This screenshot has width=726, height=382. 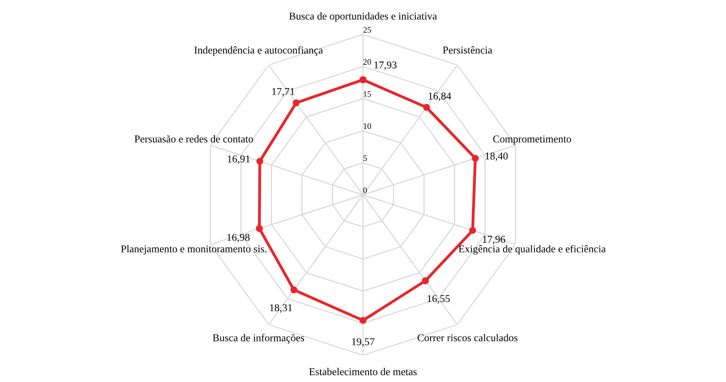 I want to click on data-label: 18,31, so click(x=281, y=308).